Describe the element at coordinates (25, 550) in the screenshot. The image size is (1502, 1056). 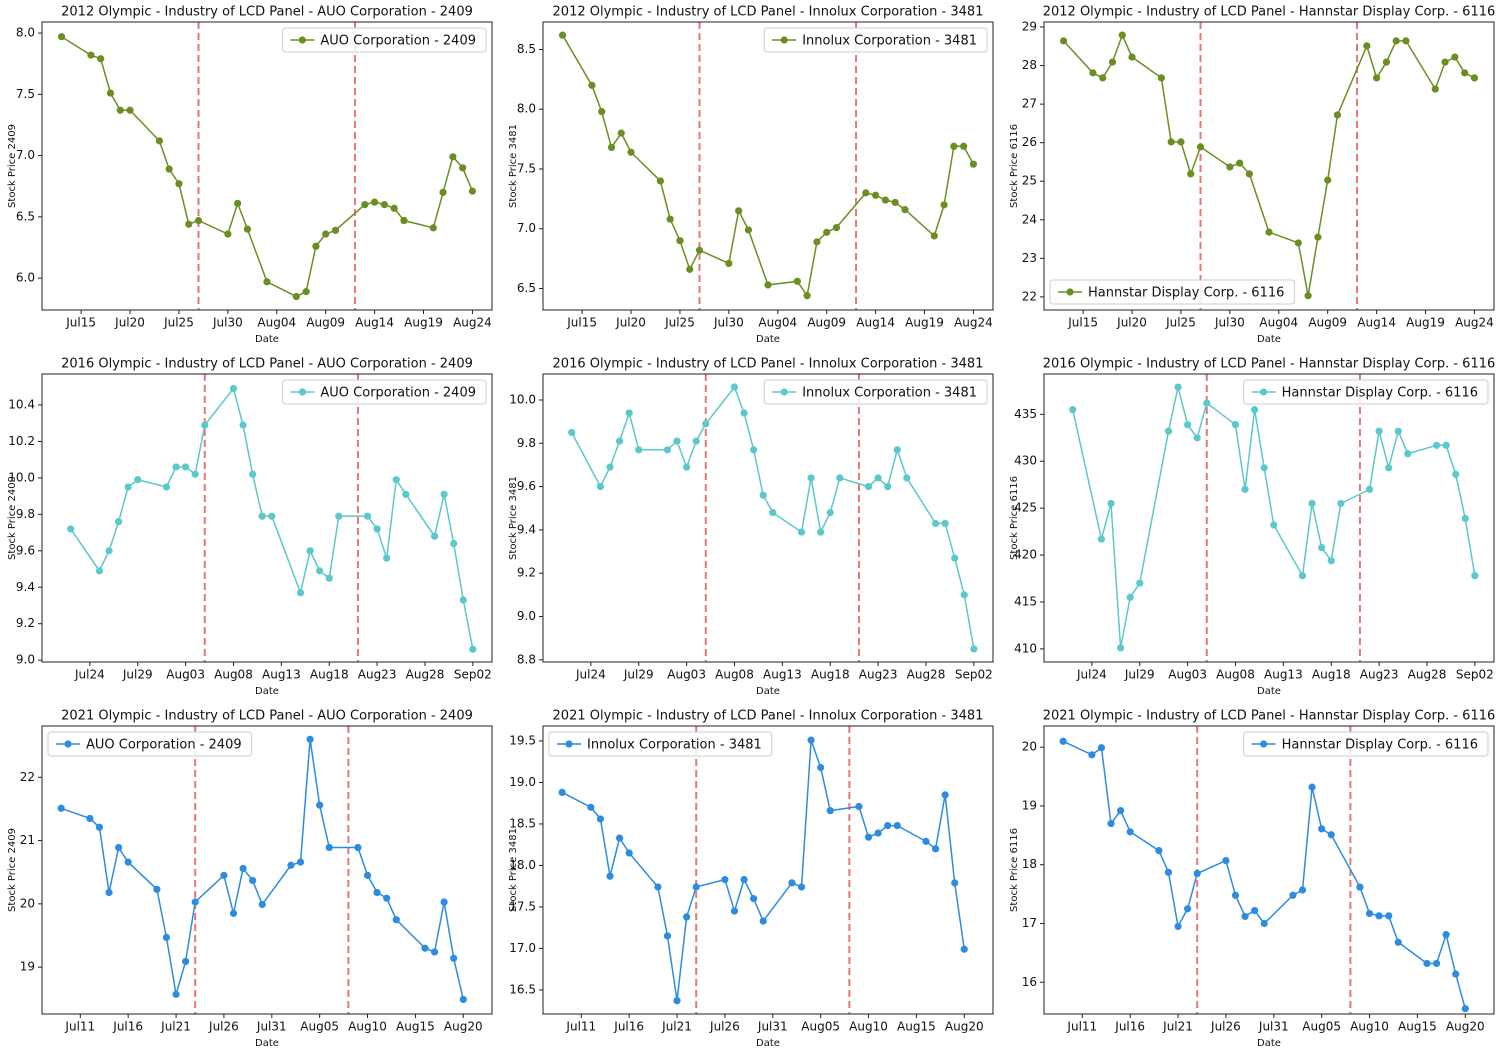
I see `y-tick-label: 9.6` at that location.